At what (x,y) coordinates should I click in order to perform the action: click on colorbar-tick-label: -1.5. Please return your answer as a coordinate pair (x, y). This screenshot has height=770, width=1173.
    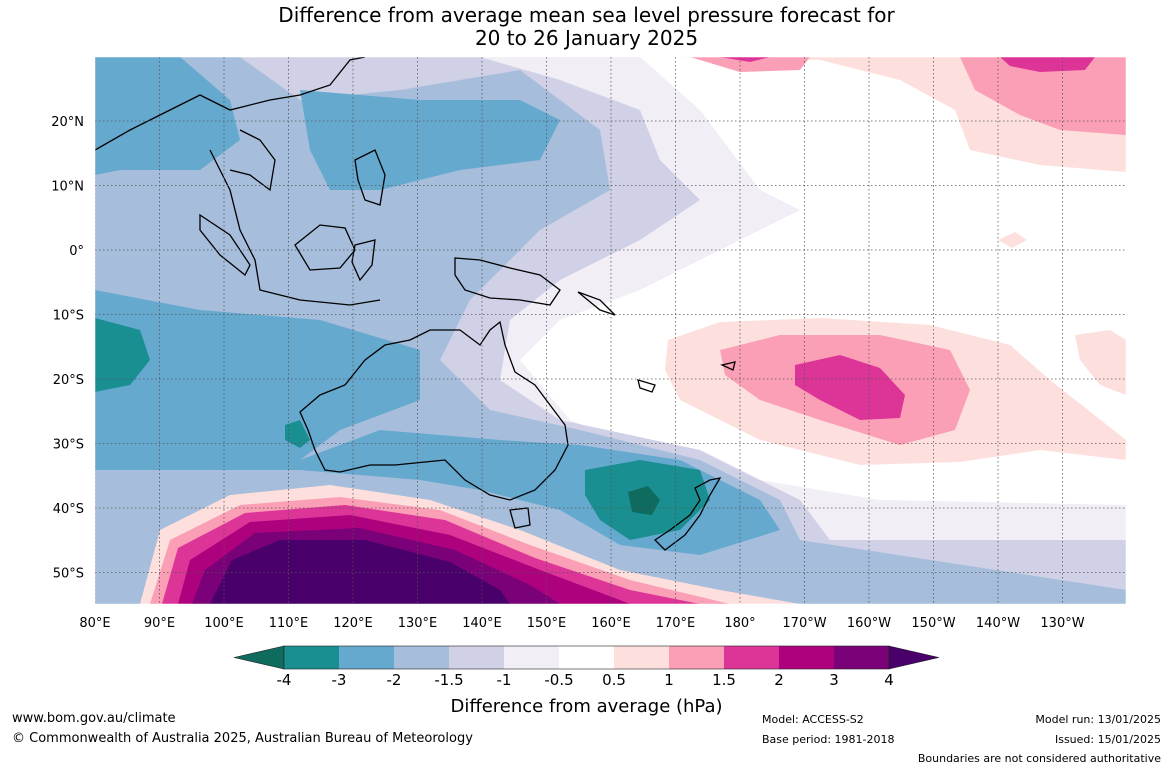
    Looking at the image, I should click on (449, 680).